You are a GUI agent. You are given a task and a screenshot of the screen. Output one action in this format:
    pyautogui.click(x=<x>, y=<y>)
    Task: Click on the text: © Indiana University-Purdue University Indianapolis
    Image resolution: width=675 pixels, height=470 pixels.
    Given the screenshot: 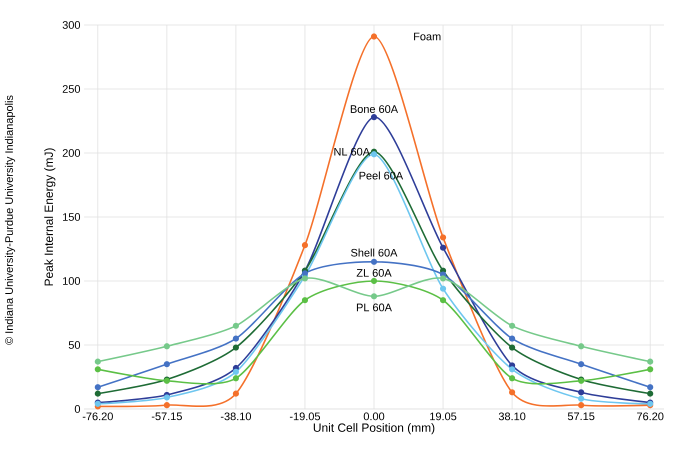 What is the action you would take?
    pyautogui.click(x=10, y=220)
    